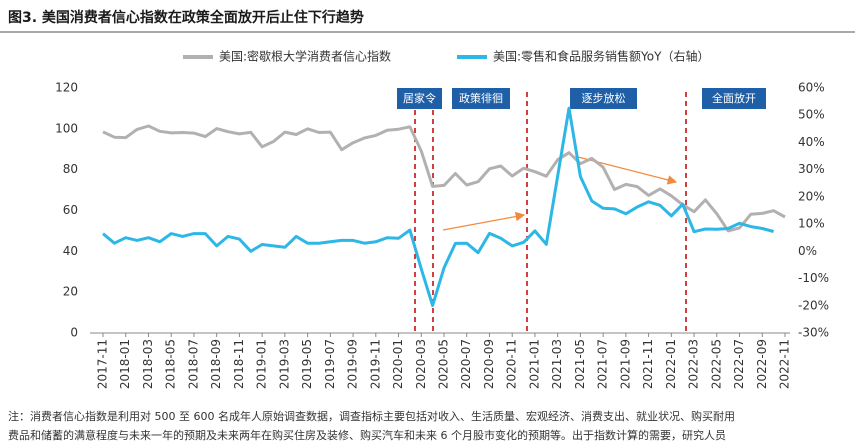 The image size is (855, 445). Describe the element at coordinates (785, 364) in the screenshot. I see `x-tick-label: 2022-11` at that location.